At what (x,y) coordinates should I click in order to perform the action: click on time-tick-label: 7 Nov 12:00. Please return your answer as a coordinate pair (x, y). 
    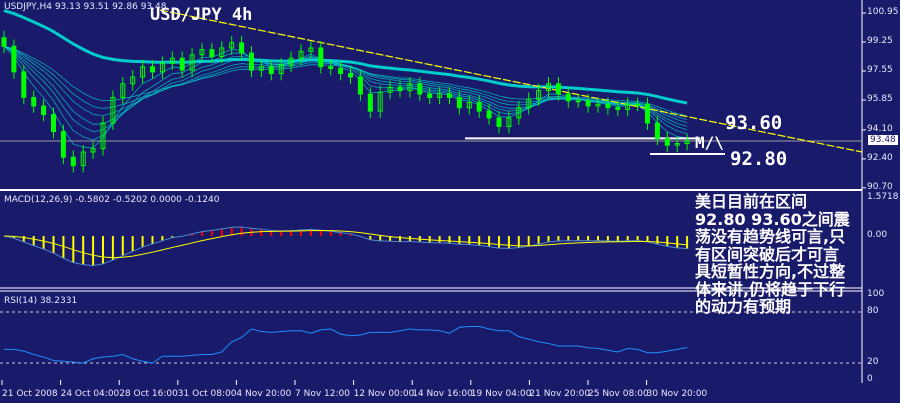
    Looking at the image, I should click on (322, 394).